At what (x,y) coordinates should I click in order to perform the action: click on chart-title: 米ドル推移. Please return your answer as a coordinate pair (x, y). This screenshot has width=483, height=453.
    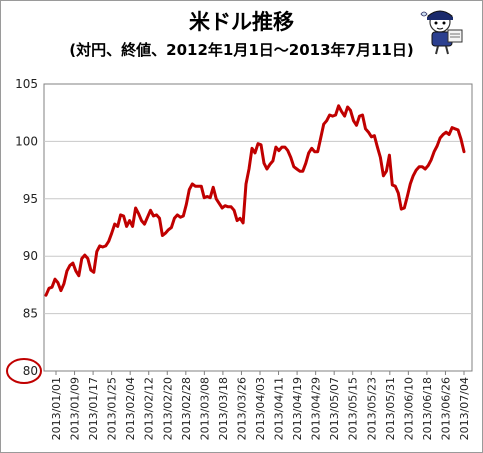
    Looking at the image, I should click on (241, 22).